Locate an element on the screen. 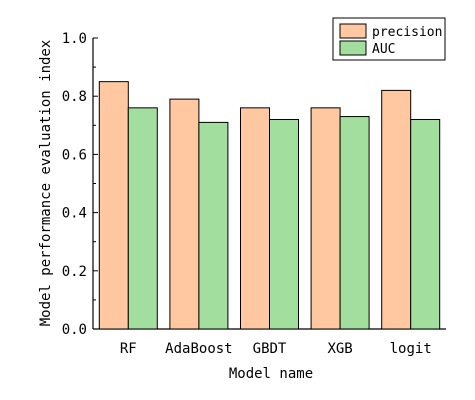 The image size is (475, 400). x-axis-title: Model name is located at coordinates (271, 374).